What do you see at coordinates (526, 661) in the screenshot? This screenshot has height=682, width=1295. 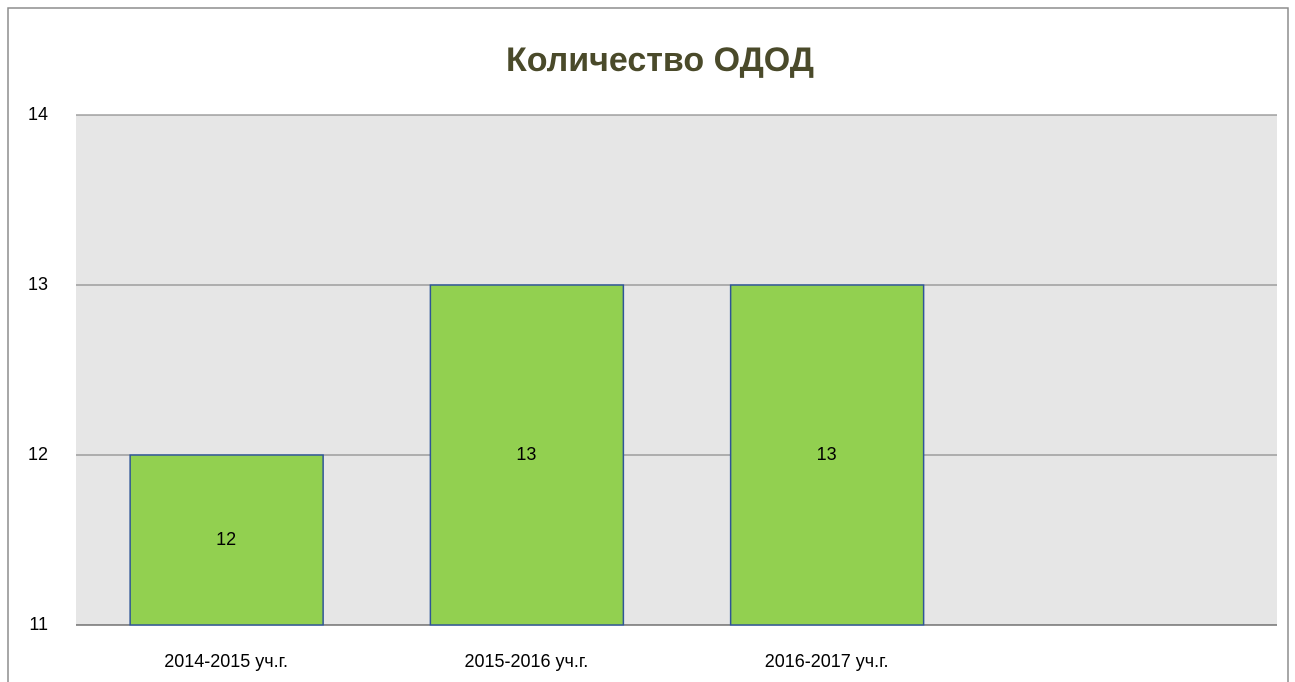 I see `x-tick-label: 2015-2016 уч.г.` at bounding box center [526, 661].